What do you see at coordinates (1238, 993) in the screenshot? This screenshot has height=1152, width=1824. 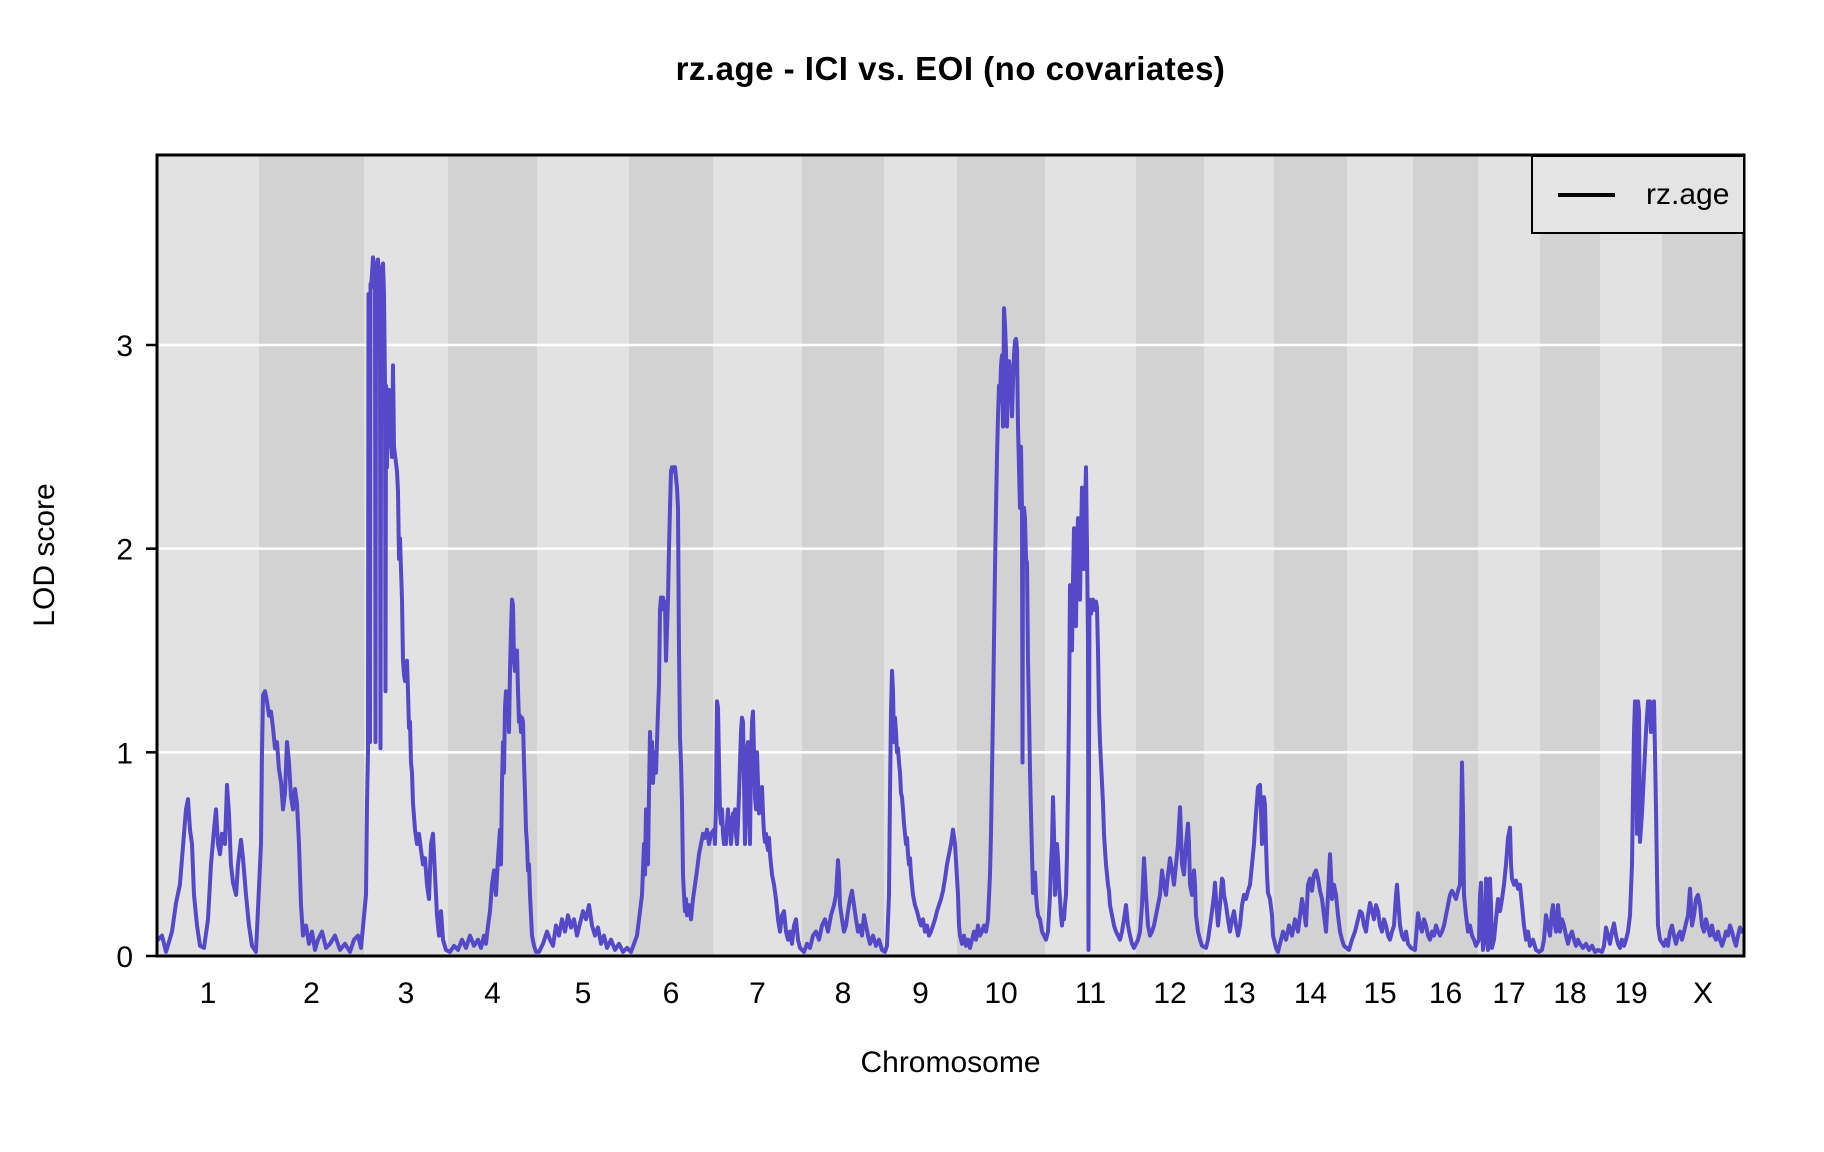 I see `x-tick-label-13: 13` at bounding box center [1238, 993].